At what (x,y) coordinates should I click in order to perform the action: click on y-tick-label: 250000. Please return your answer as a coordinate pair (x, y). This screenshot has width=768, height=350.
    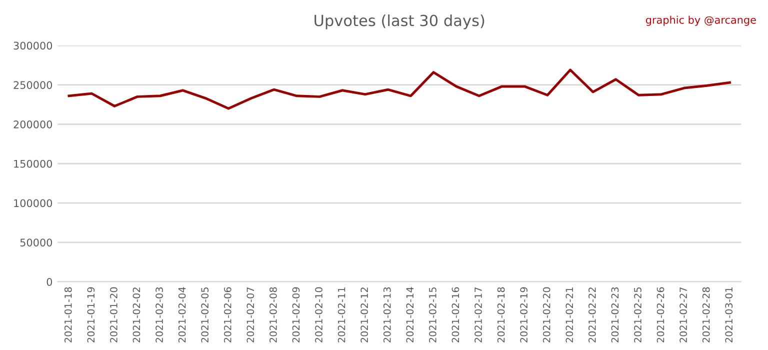
    Looking at the image, I should click on (33, 85).